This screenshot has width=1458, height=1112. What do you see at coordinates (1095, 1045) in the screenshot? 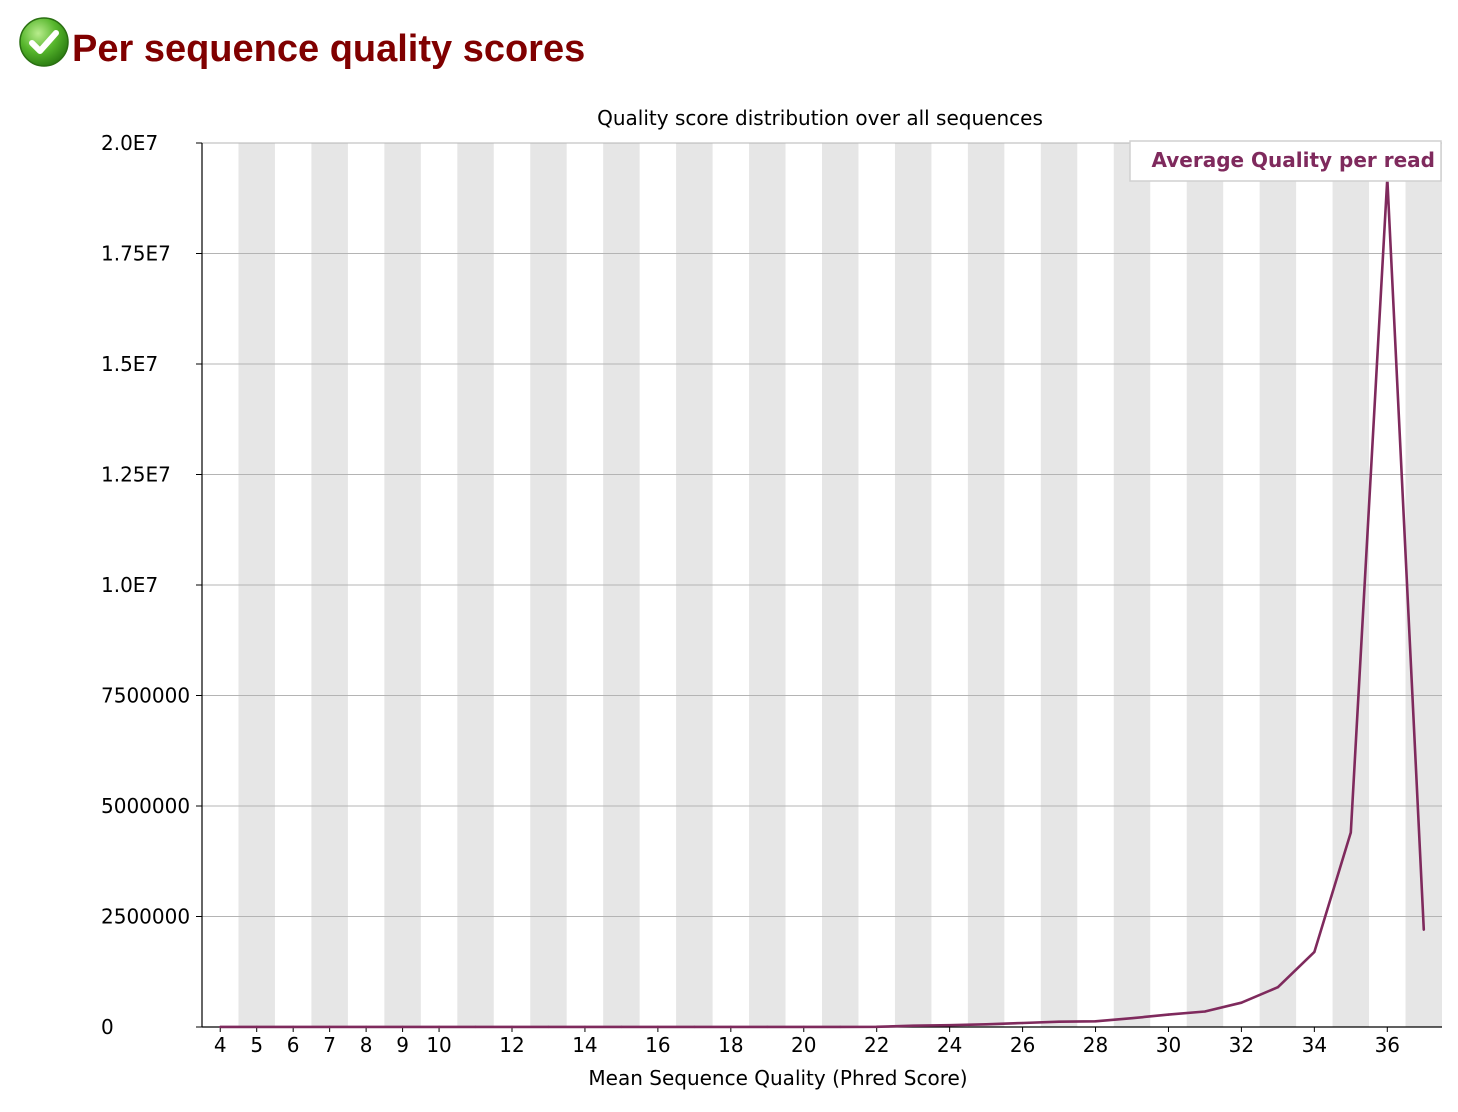
I see `x-tick-label: 28` at bounding box center [1095, 1045].